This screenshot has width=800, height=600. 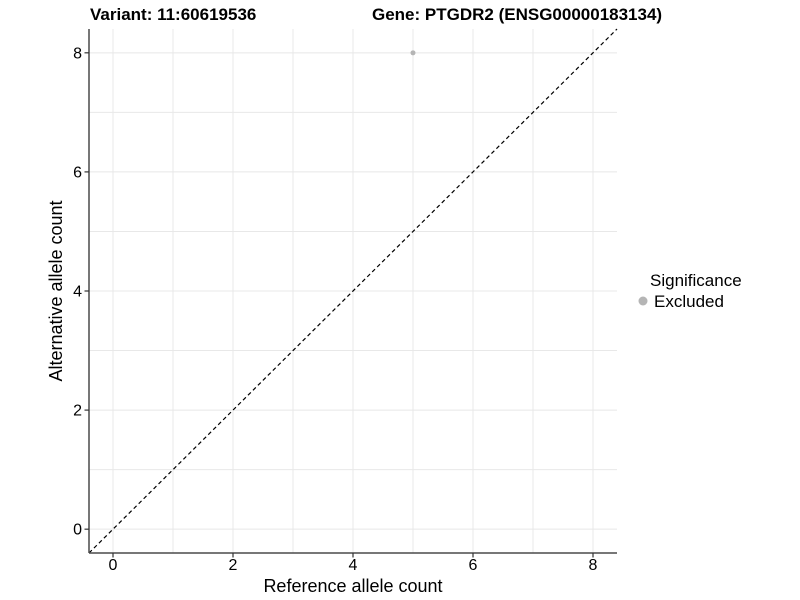 What do you see at coordinates (517, 14) in the screenshot?
I see `plot-title-gene: Gene: PTGDR2 (ENSG00000183134)` at bounding box center [517, 14].